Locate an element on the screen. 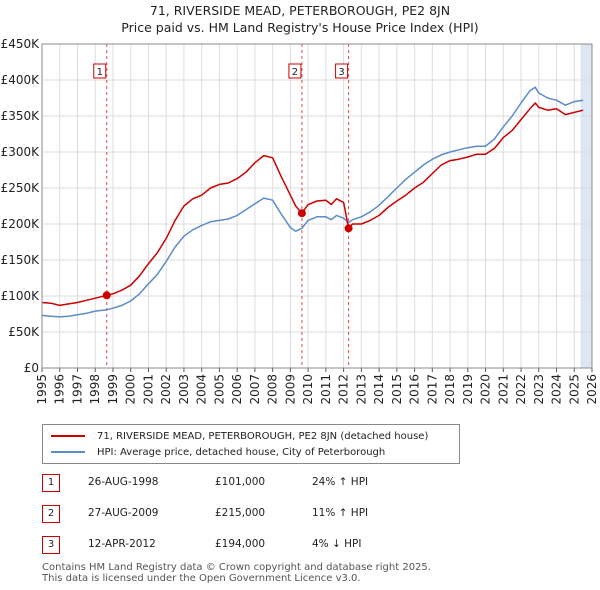 The height and width of the screenshot is (590, 600). x-tick-label: 2003 is located at coordinates (184, 389).